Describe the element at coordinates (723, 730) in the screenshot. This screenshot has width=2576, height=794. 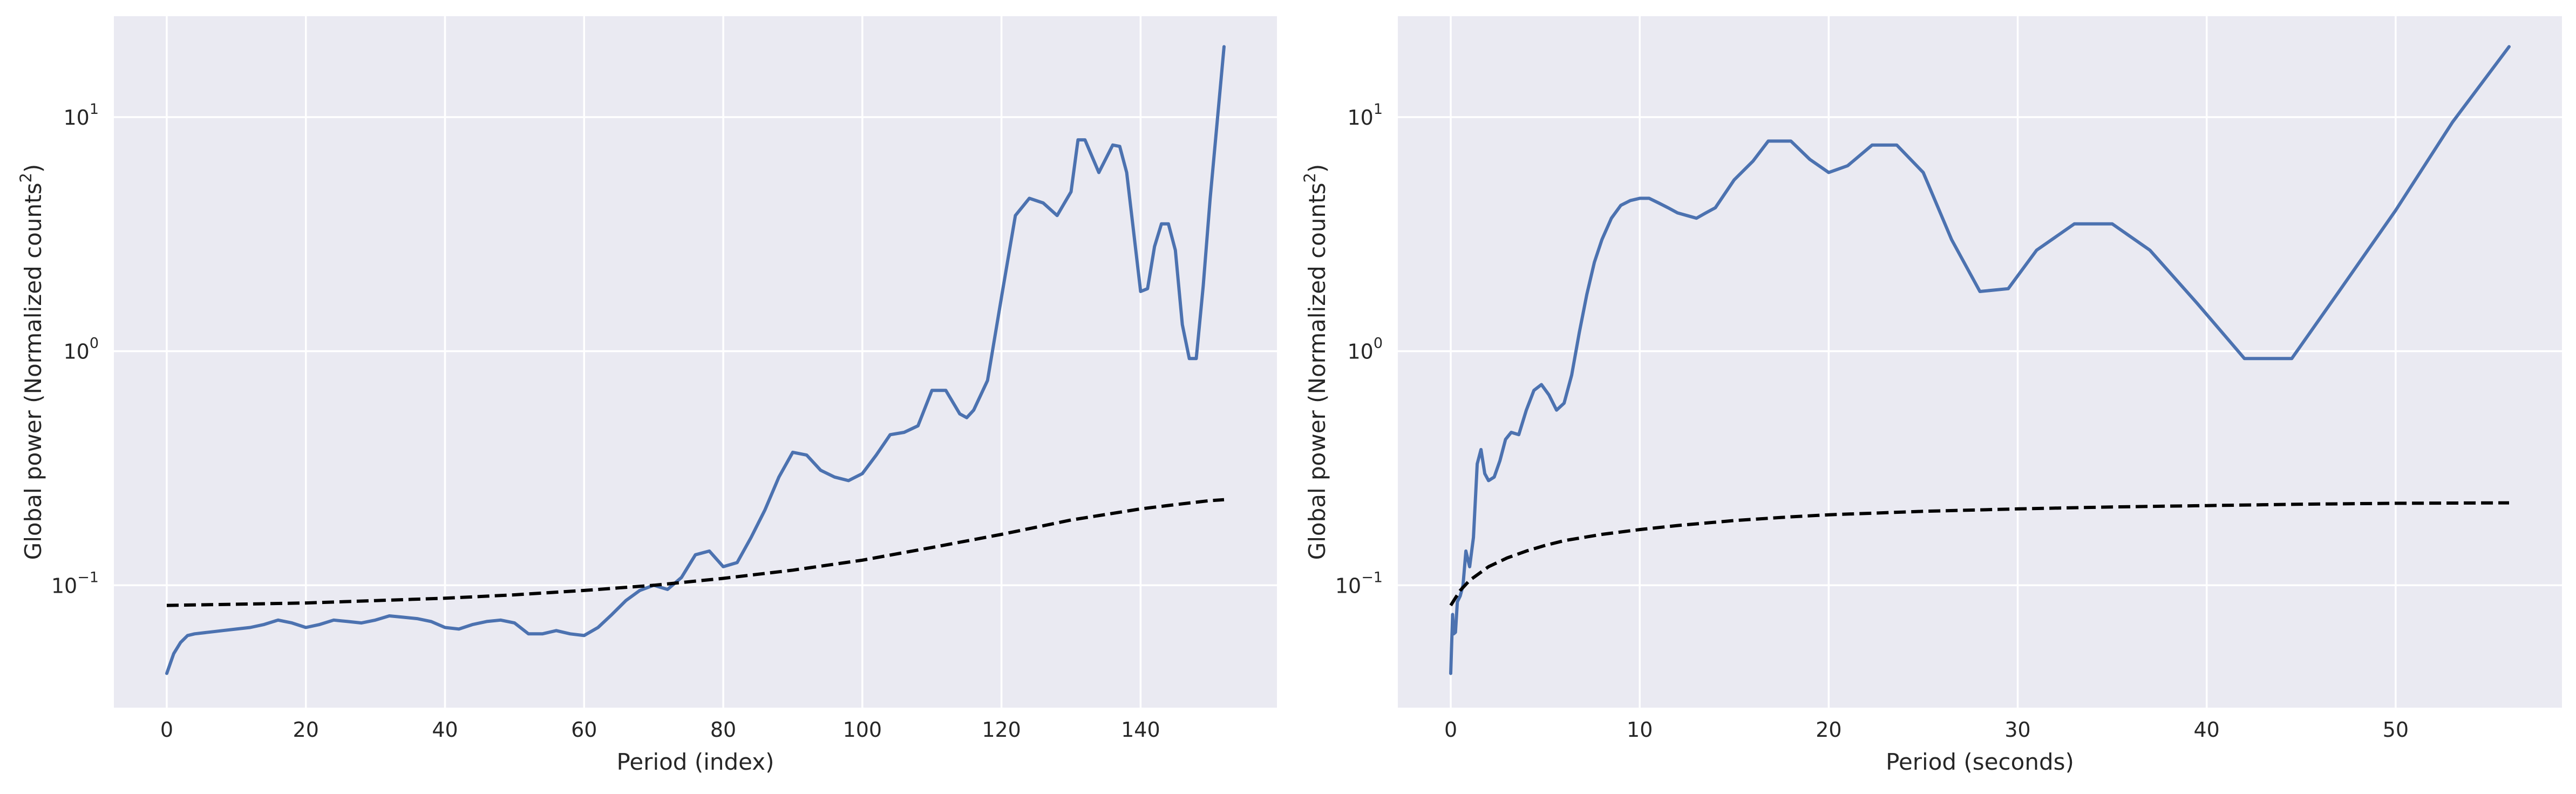
I see `left-x-tick-label: 80` at that location.